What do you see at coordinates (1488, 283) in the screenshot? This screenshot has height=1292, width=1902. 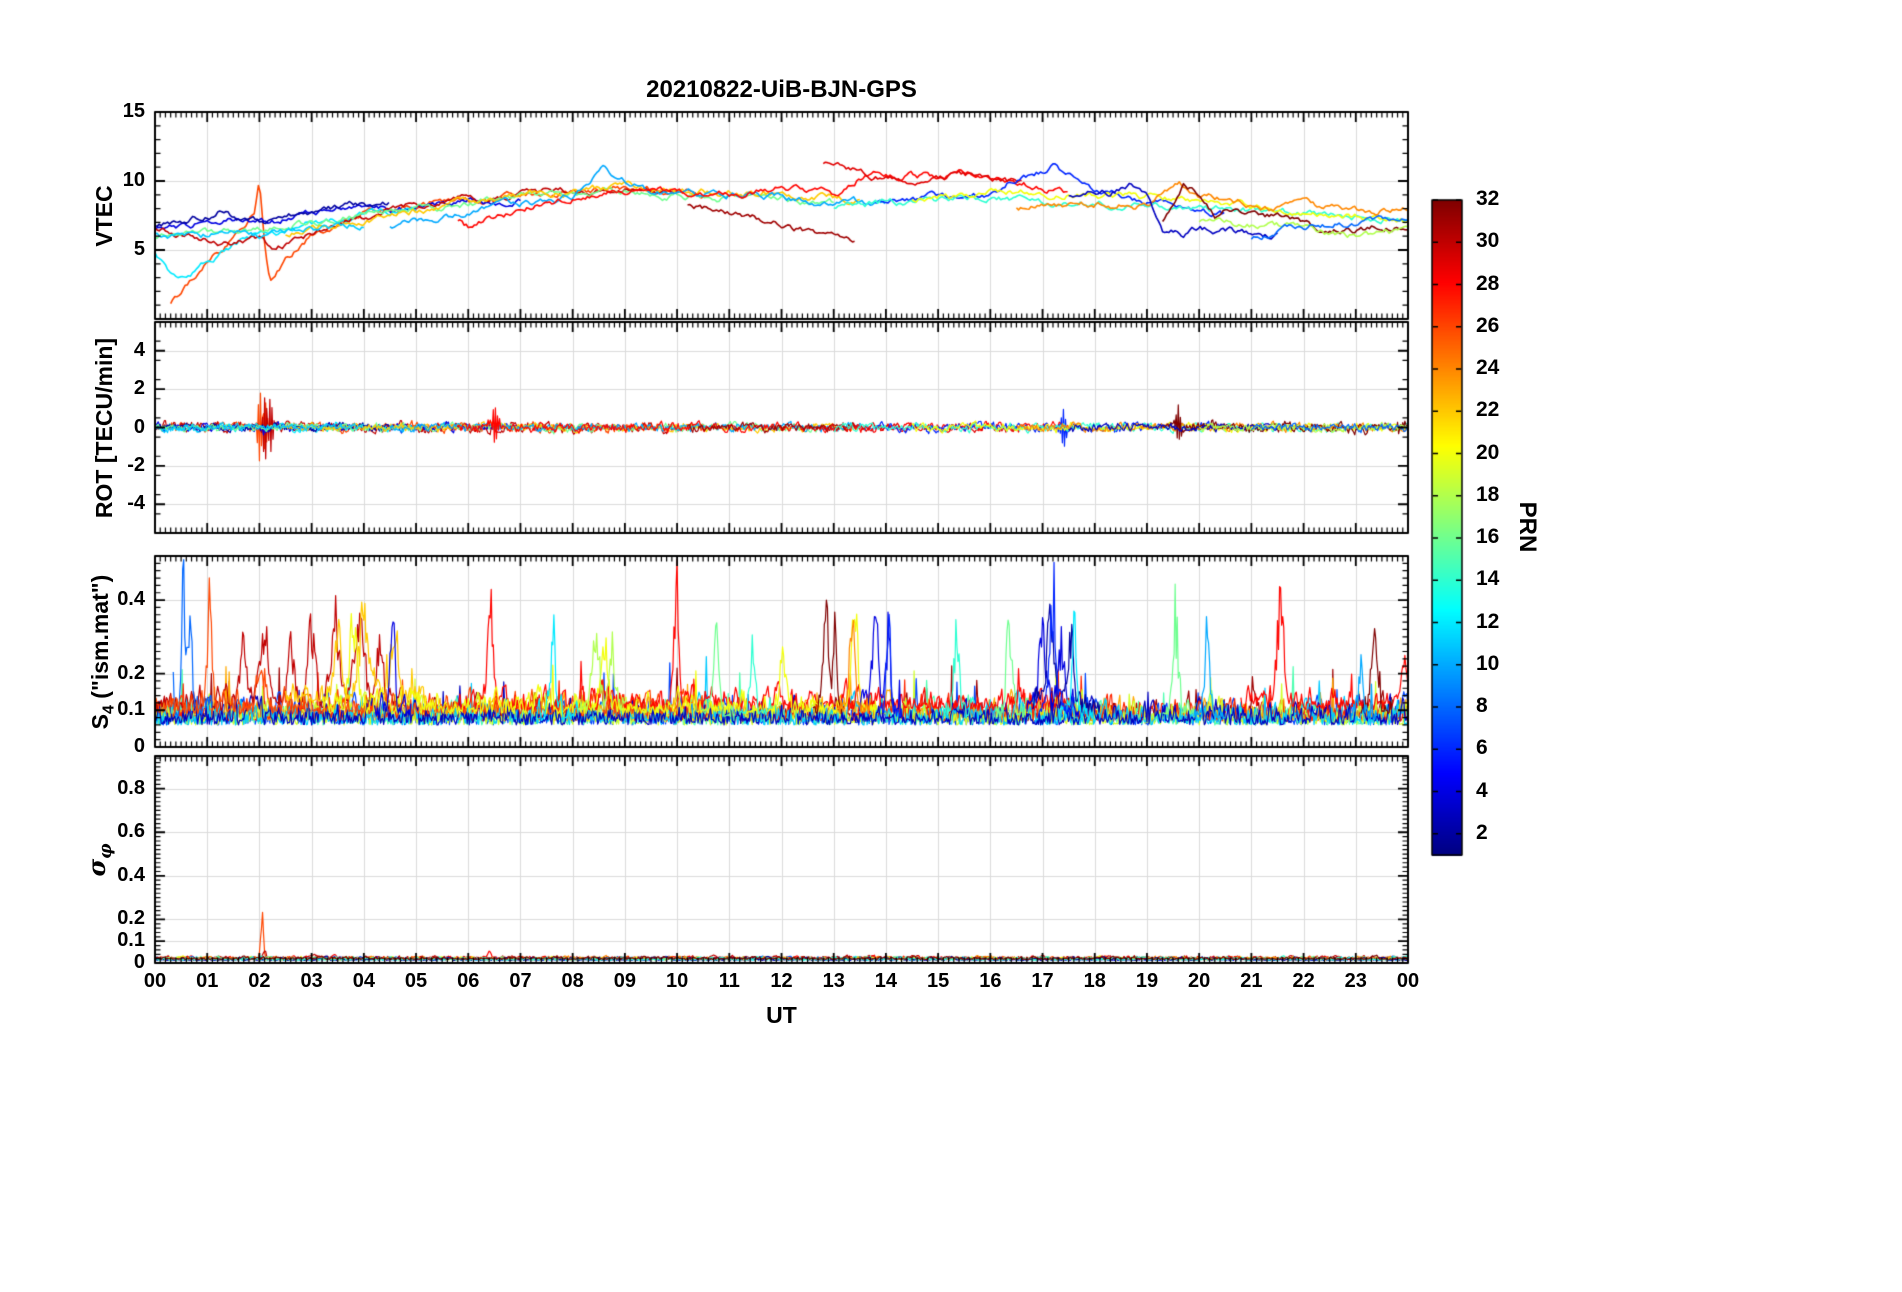 I see `colorbar-tick-label: 28` at bounding box center [1488, 283].